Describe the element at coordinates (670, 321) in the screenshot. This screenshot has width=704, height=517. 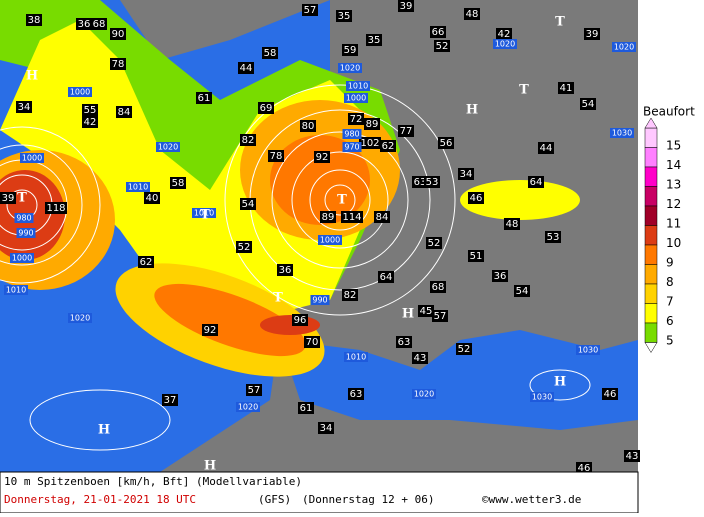
I see `legend-label: 6` at that location.